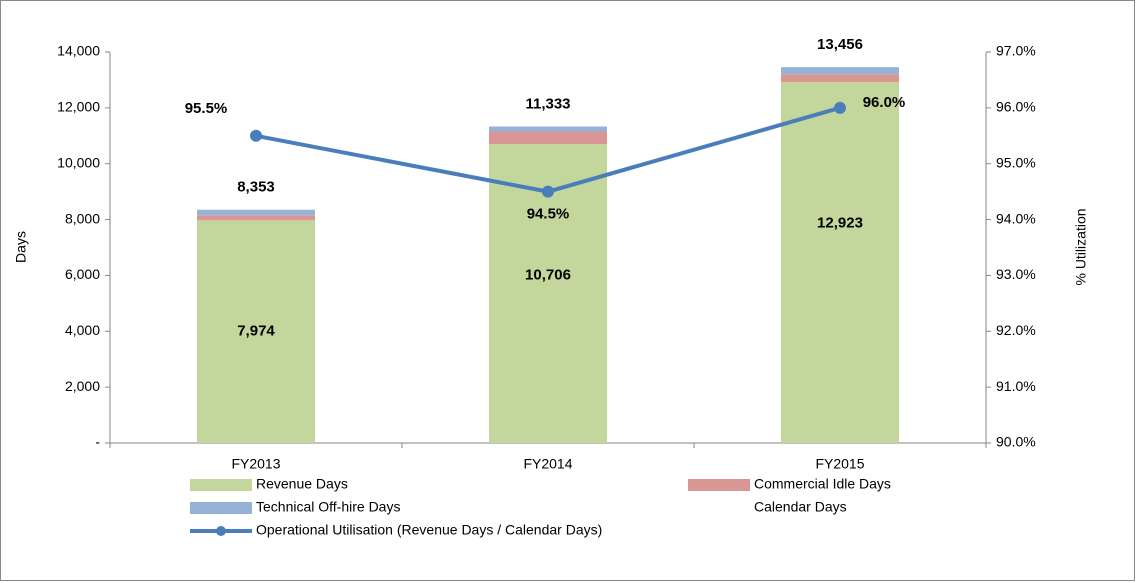 Image resolution: width=1136 pixels, height=583 pixels. Describe the element at coordinates (256, 187) in the screenshot. I see `total-label: 8,353` at that location.